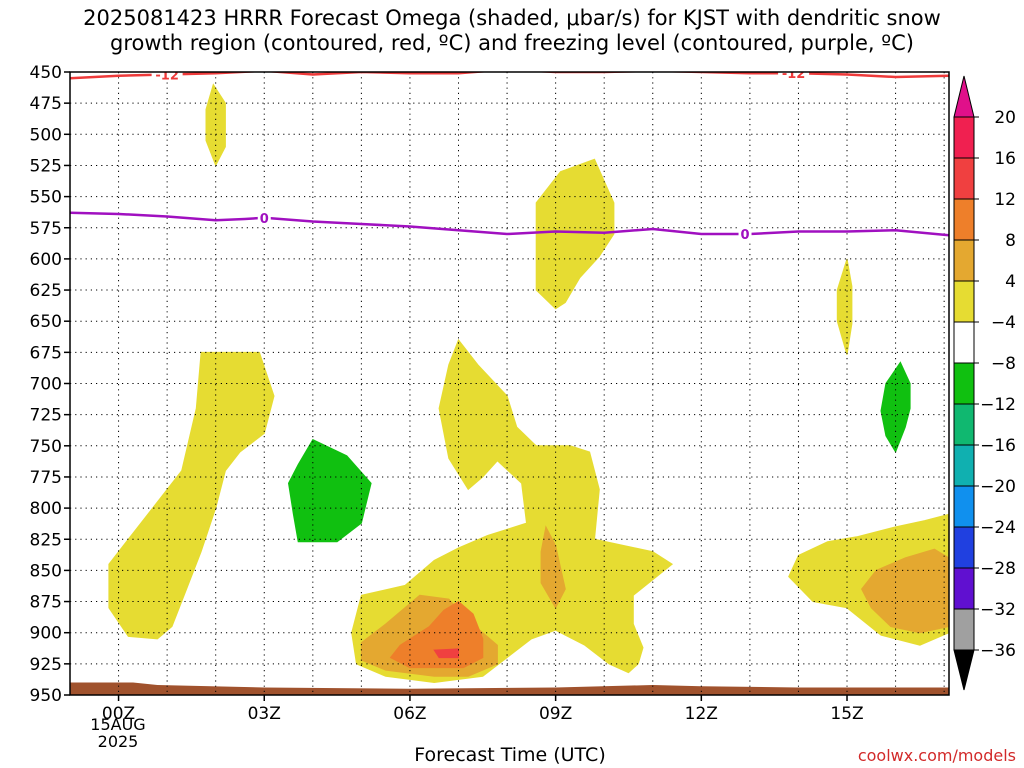  I want to click on colorbar-bottom-cap, so click(964, 670).